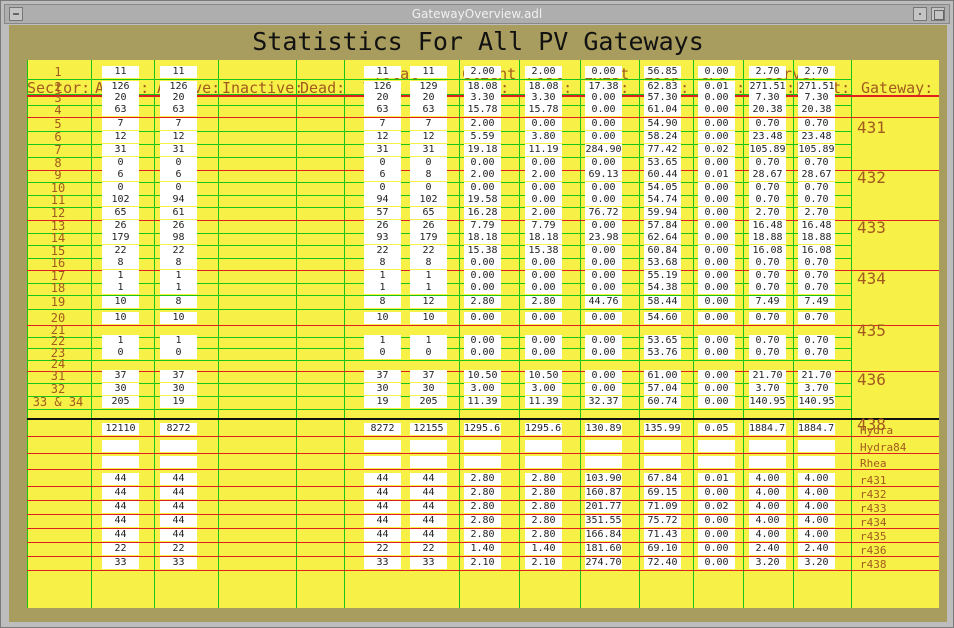 The image size is (954, 628). Describe the element at coordinates (428, 150) in the screenshot. I see `value-pv: 31` at that location.